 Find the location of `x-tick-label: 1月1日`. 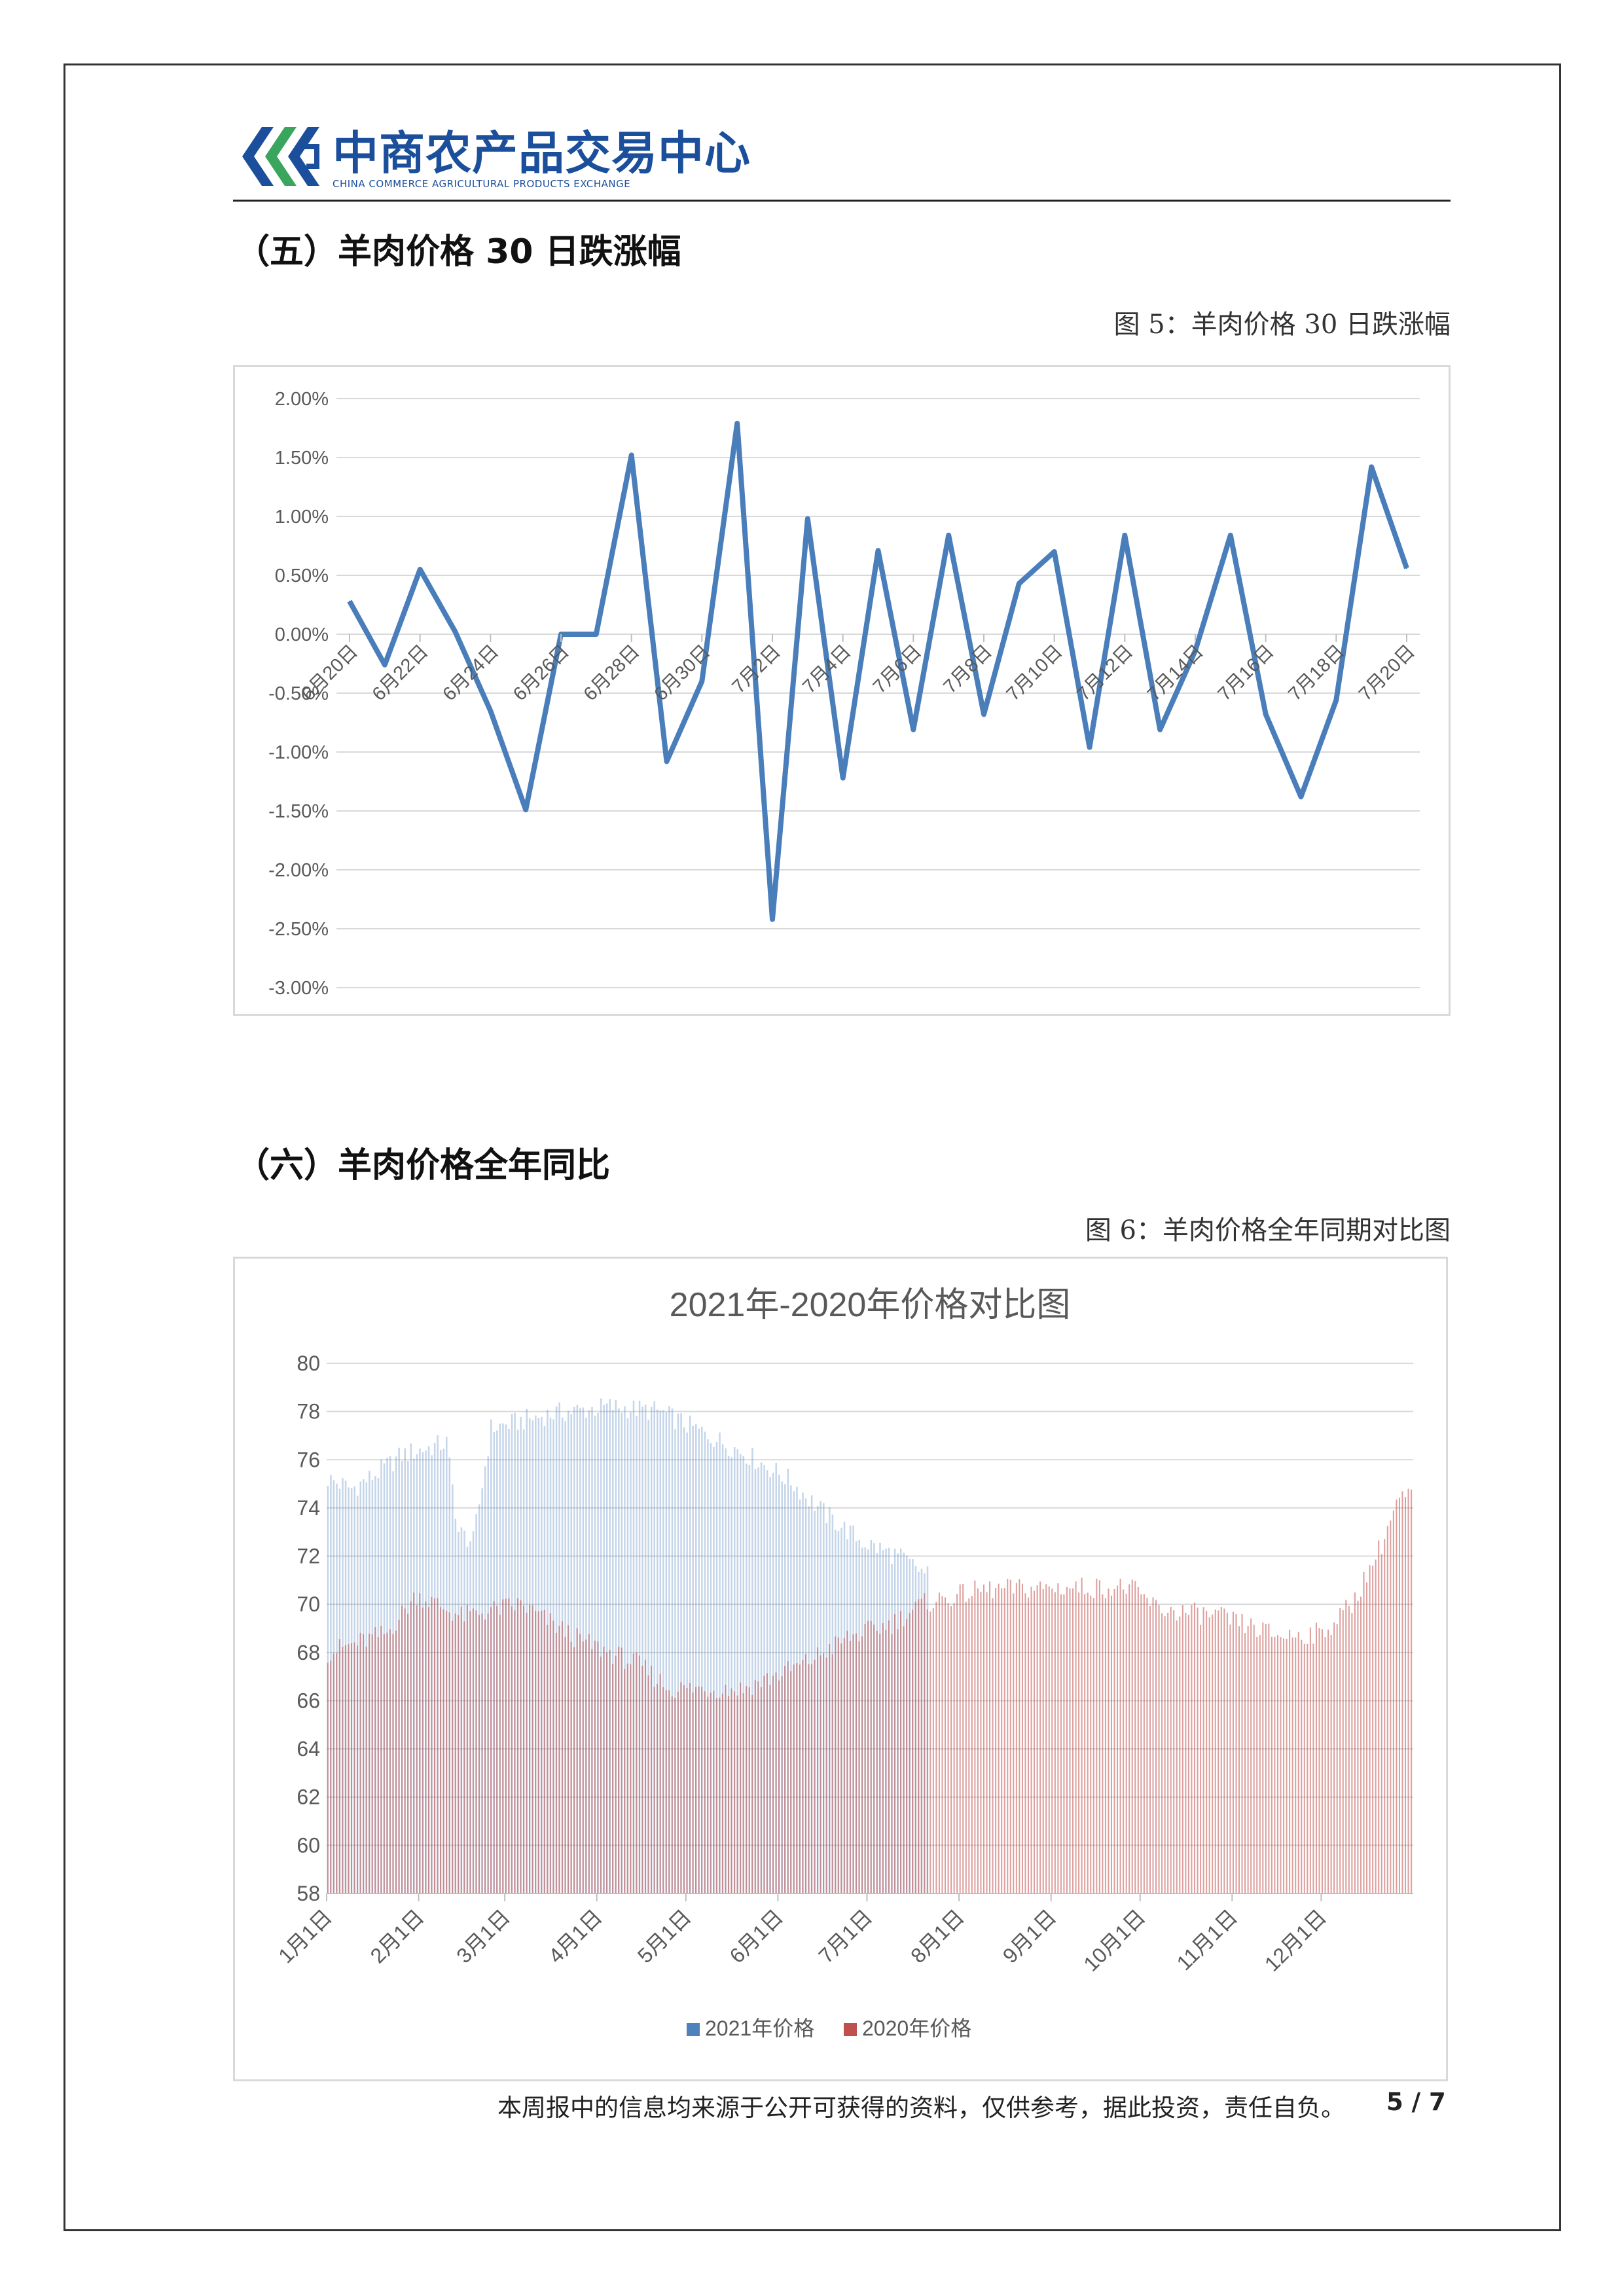

x-tick-label: 1月1日 is located at coordinates (305, 1936).